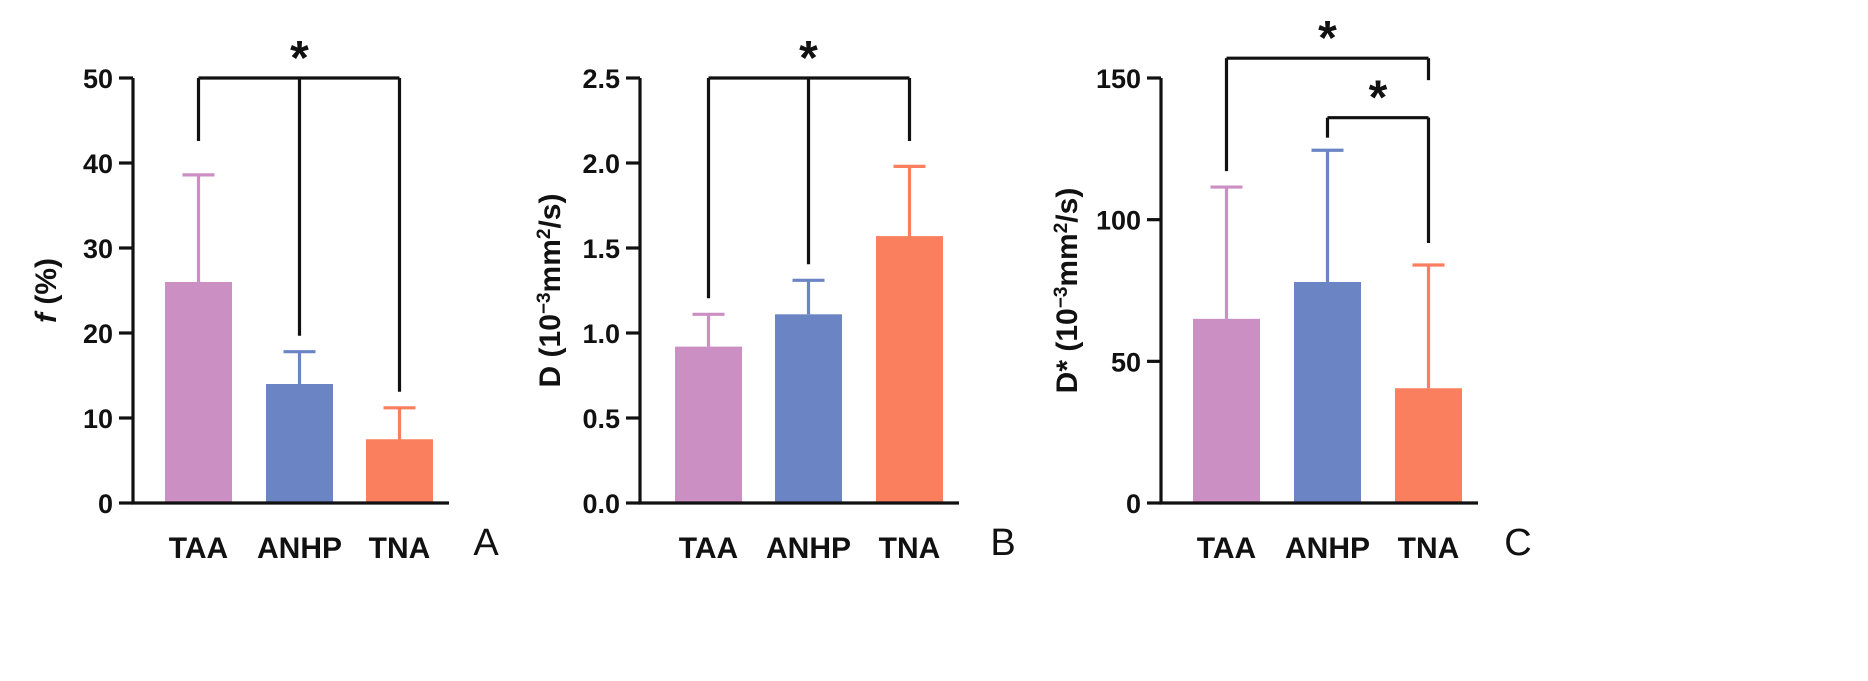 The width and height of the screenshot is (1868, 681). Describe the element at coordinates (486, 543) in the screenshot. I see `panel-letter: A` at that location.